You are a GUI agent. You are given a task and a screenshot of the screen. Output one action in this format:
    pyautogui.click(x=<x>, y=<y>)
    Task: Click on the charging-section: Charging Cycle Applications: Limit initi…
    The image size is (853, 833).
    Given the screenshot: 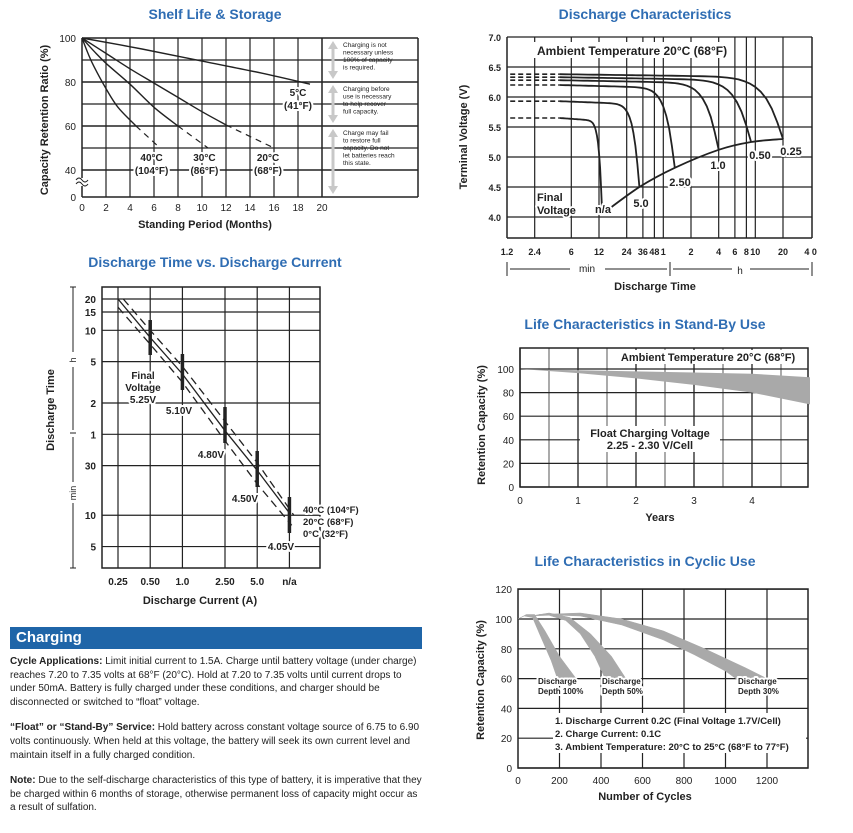 What is the action you would take?
    pyautogui.click(x=216, y=727)
    